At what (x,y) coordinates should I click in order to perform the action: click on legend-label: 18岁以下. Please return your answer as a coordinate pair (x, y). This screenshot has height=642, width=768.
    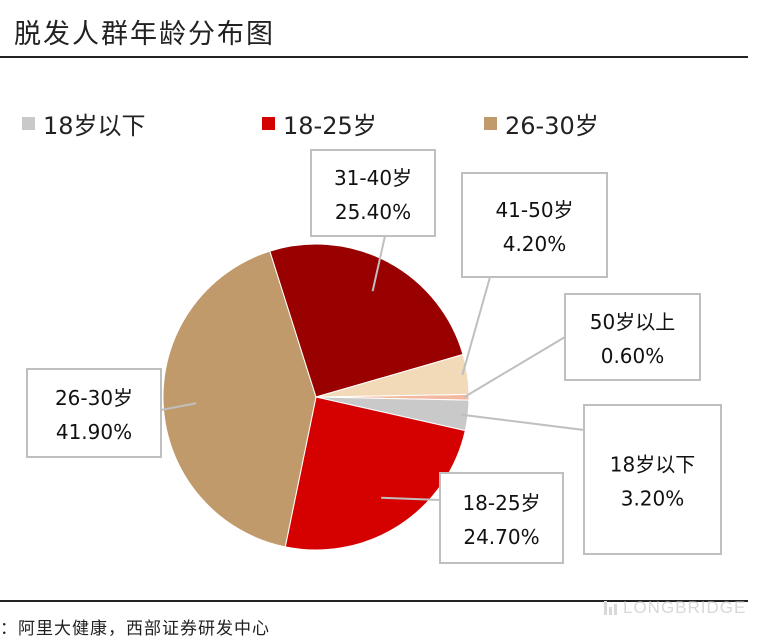
    Looking at the image, I should click on (94, 126).